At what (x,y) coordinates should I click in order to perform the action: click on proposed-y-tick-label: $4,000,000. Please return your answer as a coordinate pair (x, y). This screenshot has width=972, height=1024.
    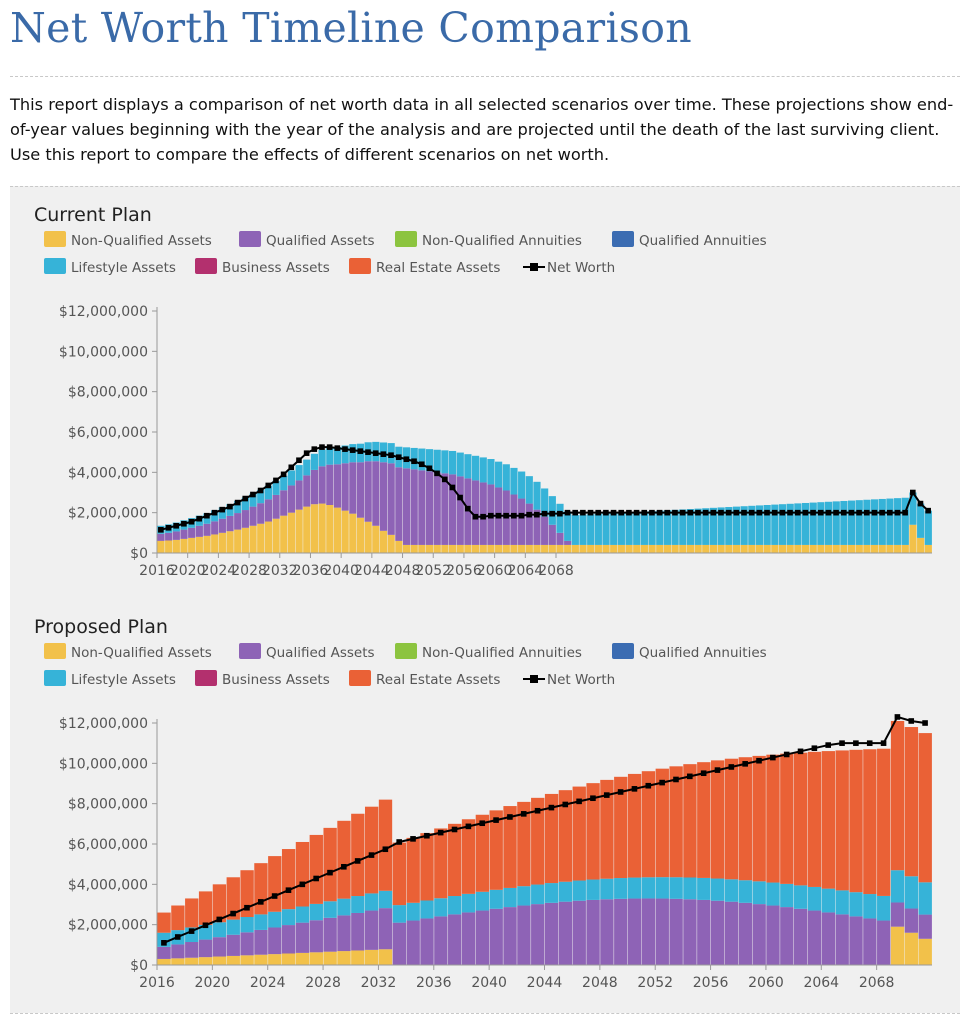
    Looking at the image, I should click on (108, 885).